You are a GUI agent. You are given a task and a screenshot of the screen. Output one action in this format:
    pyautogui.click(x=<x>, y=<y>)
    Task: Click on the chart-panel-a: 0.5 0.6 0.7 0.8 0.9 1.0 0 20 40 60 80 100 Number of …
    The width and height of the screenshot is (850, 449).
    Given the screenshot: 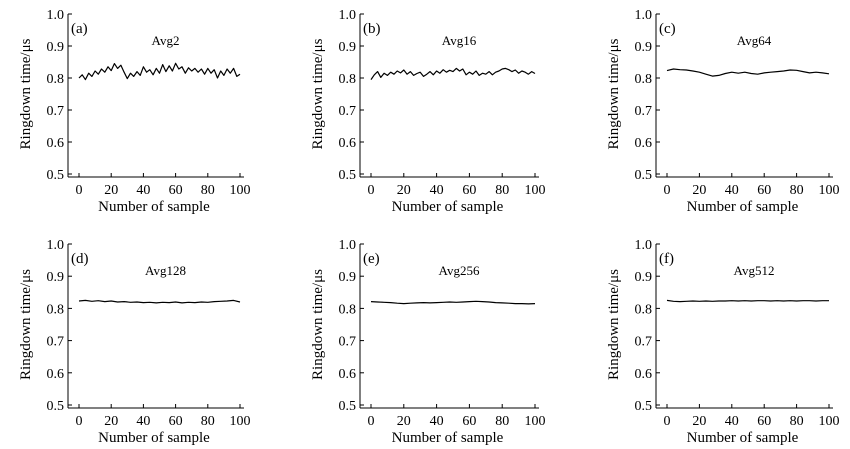 What is the action you would take?
    pyautogui.click(x=134, y=111)
    